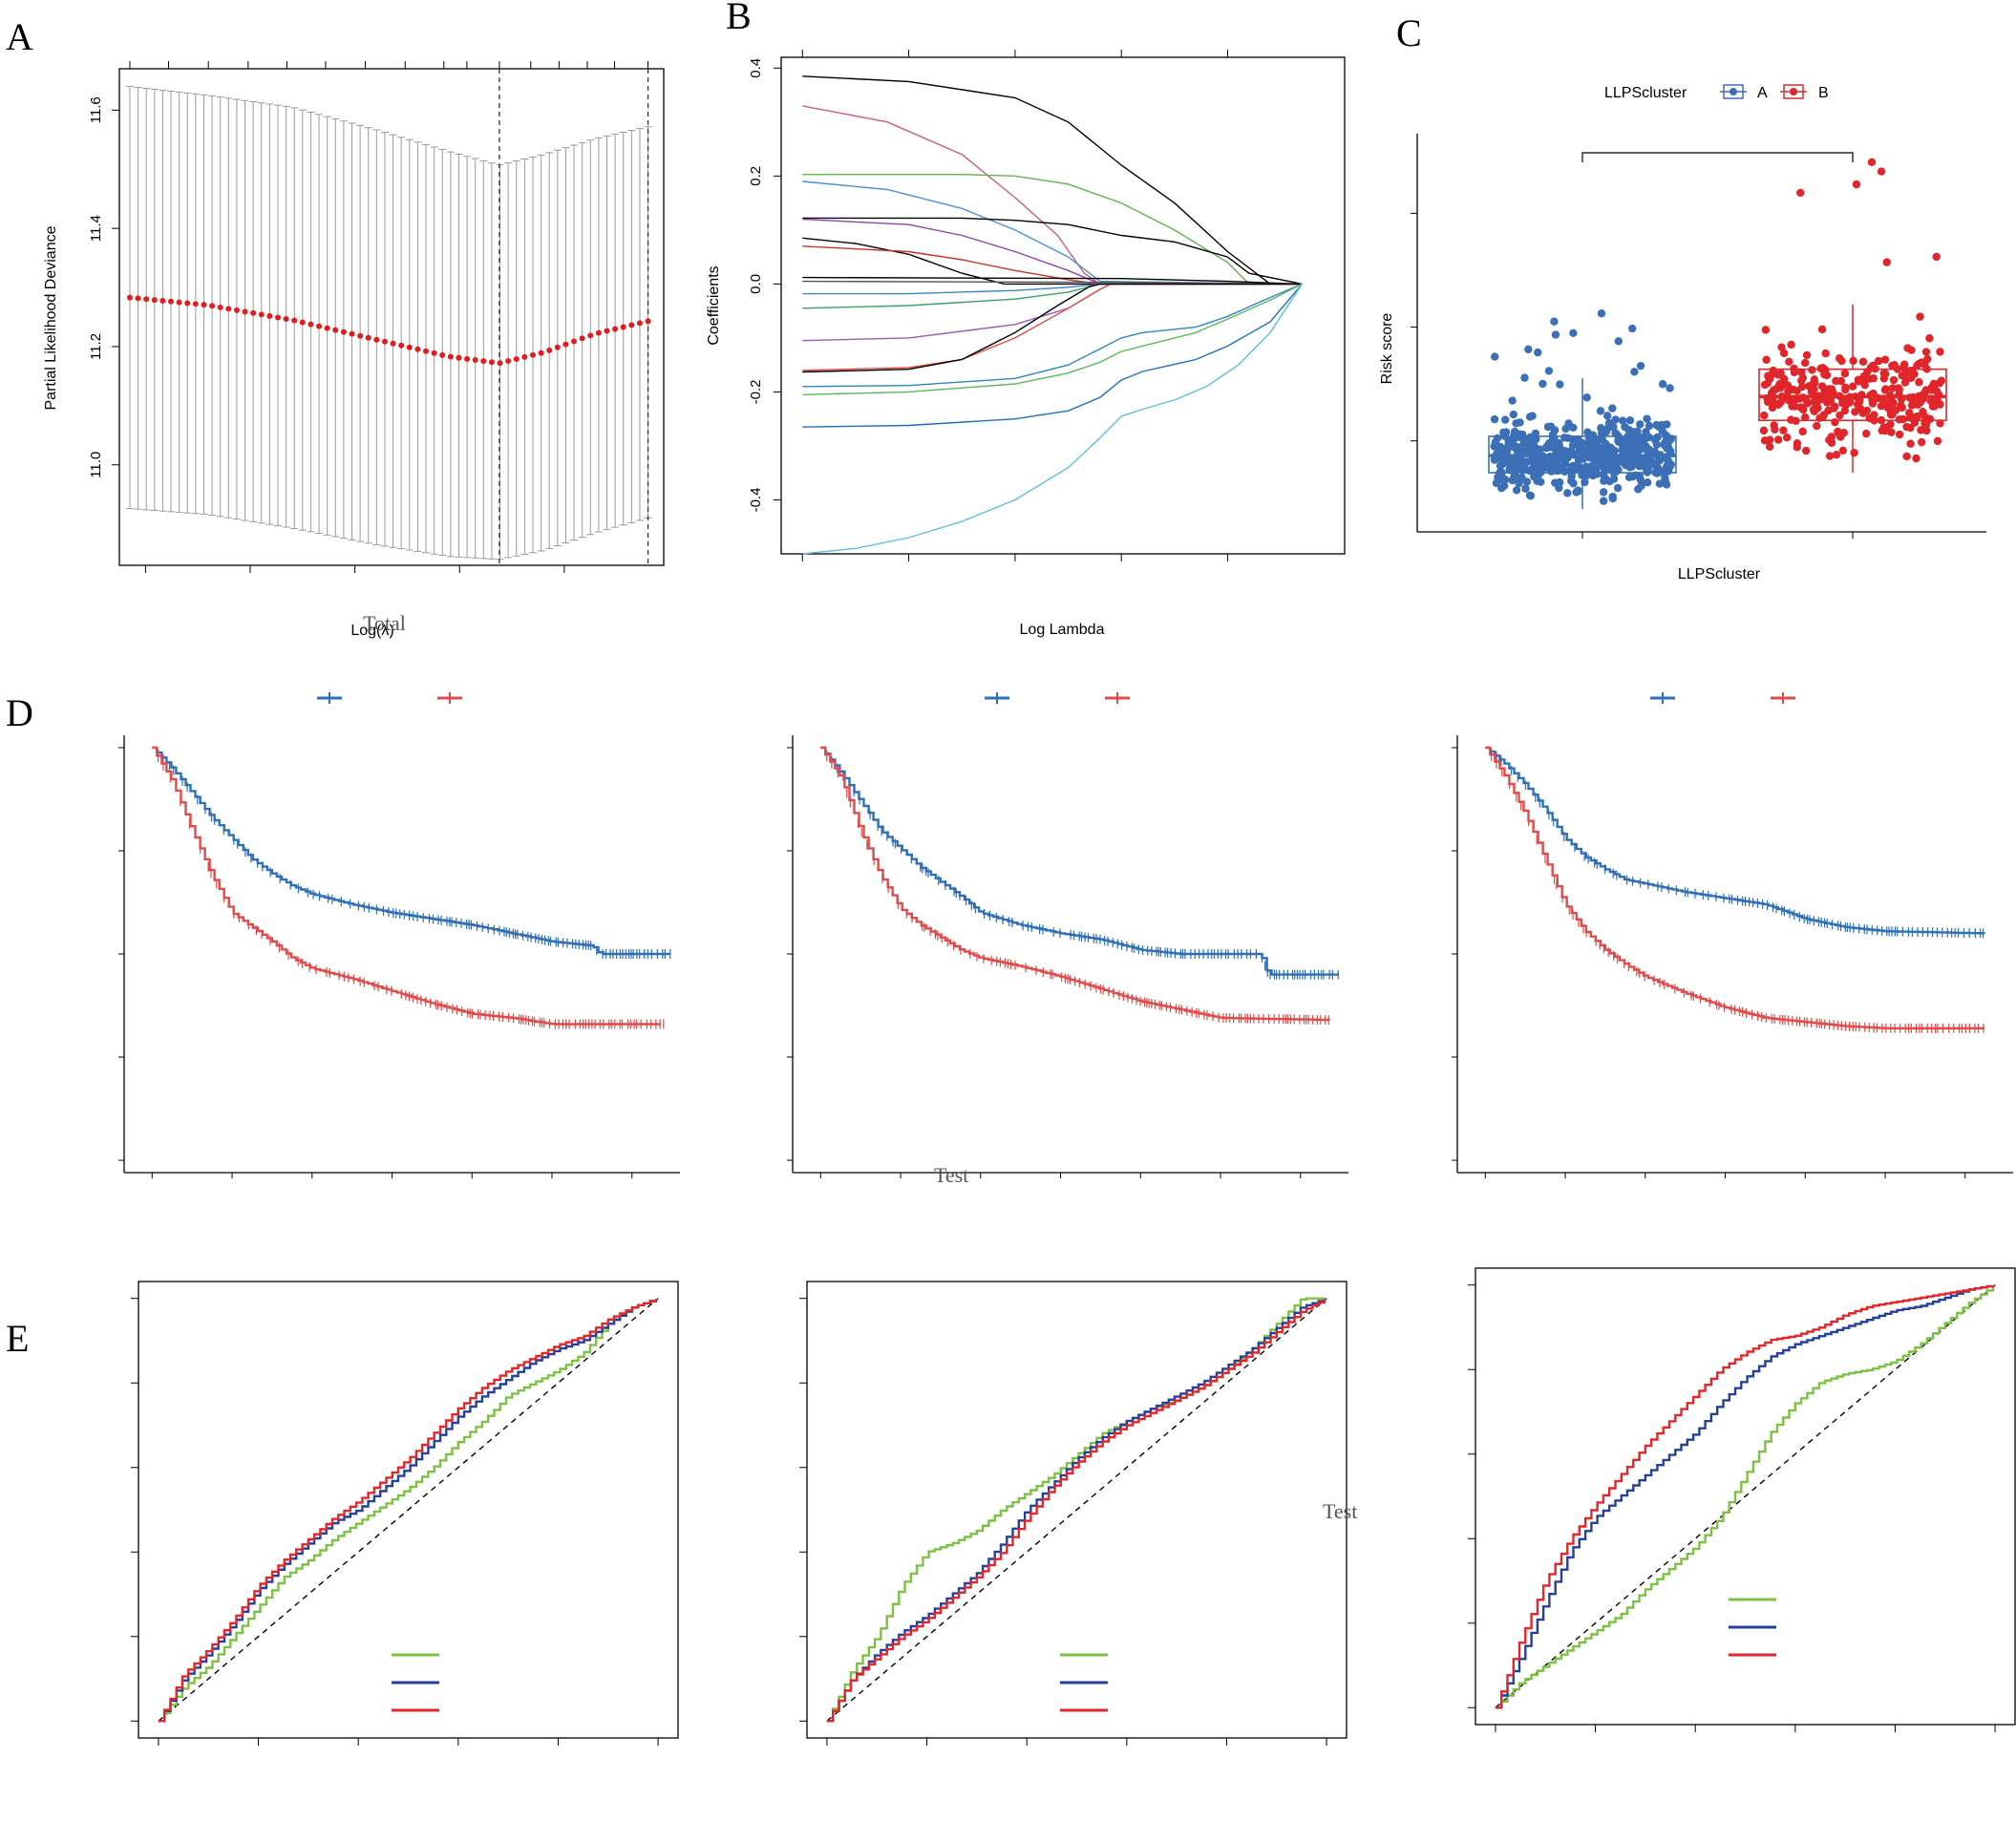  What do you see at coordinates (96, 109) in the screenshot?
I see `y-tick-label: 11.6` at bounding box center [96, 109].